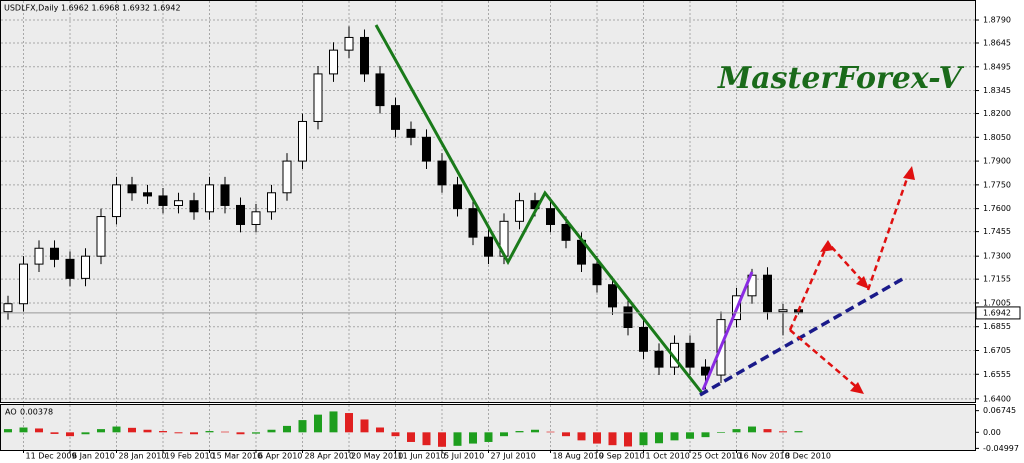 The image size is (1024, 463). I want to click on x-tick-label: 9 Sep 2010, so click(622, 456).